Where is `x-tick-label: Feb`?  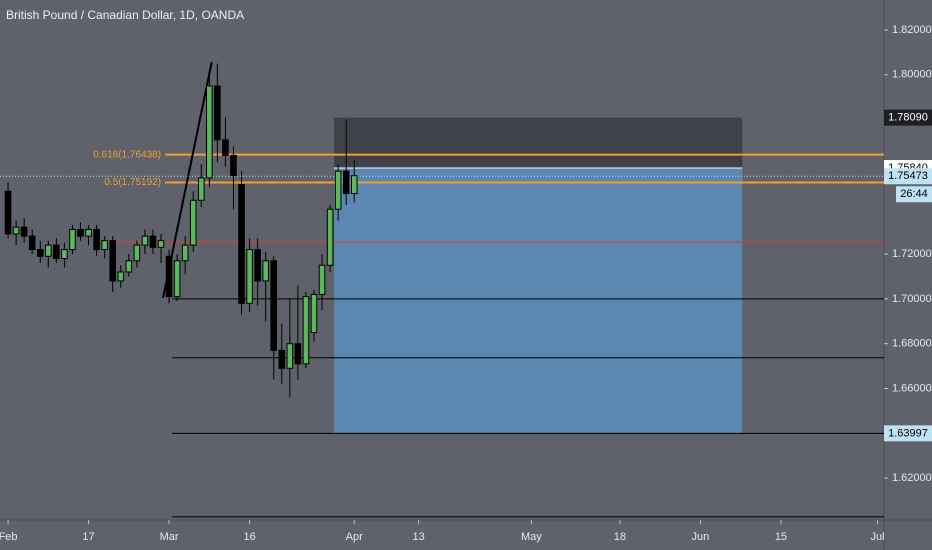 x-tick-label: Feb is located at coordinates (9, 537).